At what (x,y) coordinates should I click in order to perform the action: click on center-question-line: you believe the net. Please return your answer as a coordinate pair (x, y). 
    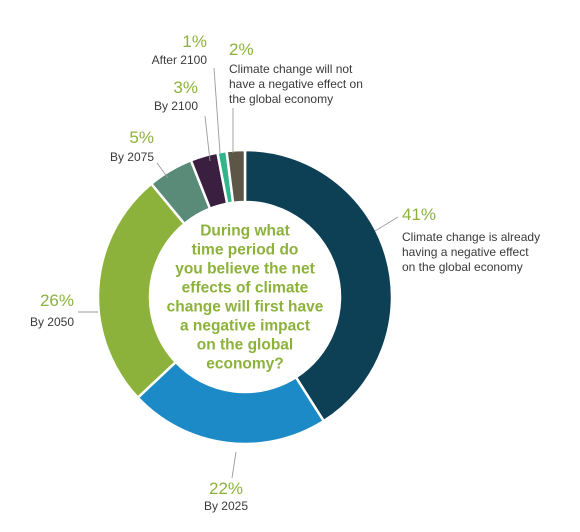
    Looking at the image, I should click on (245, 269).